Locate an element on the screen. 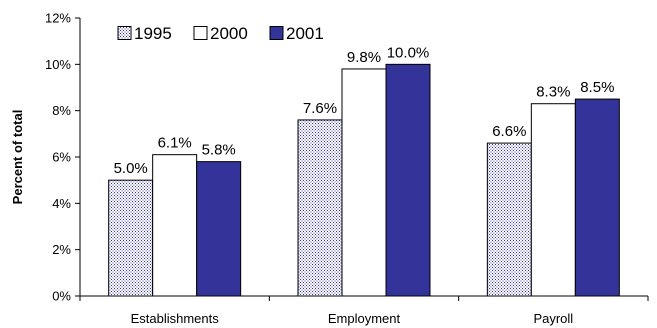 This screenshot has height=328, width=657. data-label: 5.8% is located at coordinates (219, 150).